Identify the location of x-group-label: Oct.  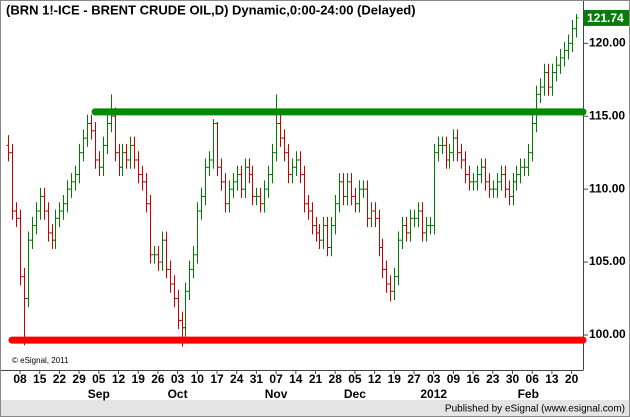
(178, 394).